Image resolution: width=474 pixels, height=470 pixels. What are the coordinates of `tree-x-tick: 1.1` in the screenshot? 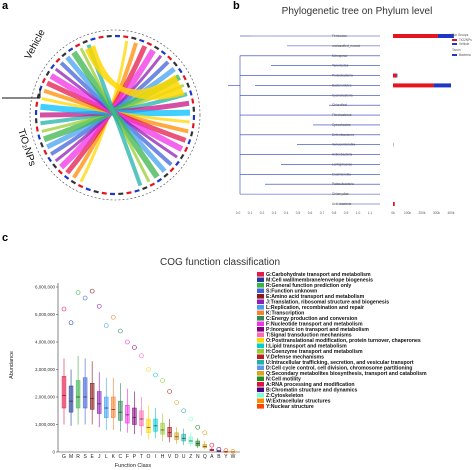 It's located at (370, 213).